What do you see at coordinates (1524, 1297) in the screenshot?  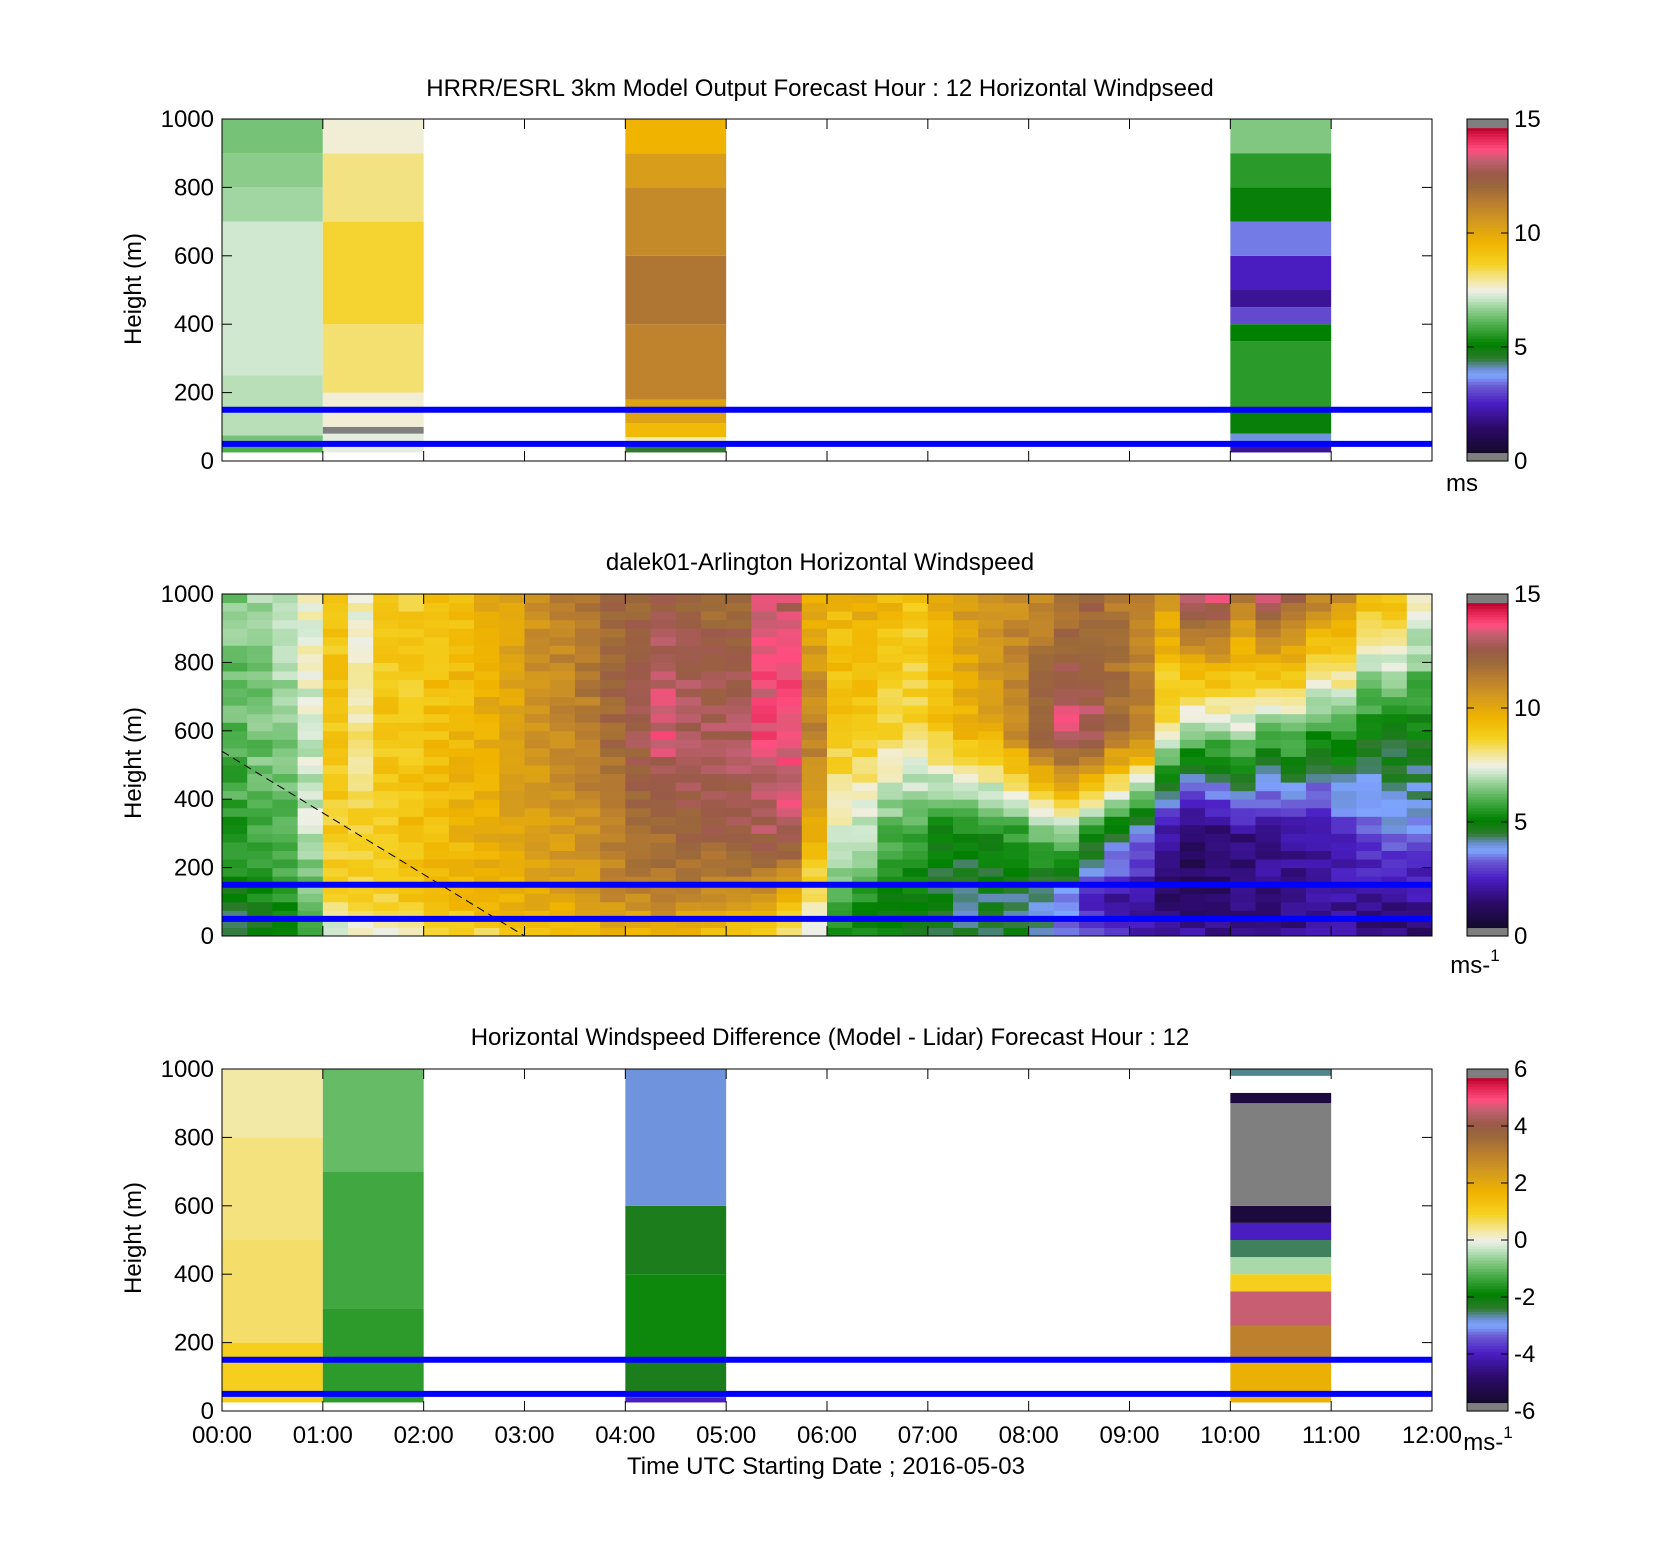 I see `colorbar-tick-label: -2` at bounding box center [1524, 1297].